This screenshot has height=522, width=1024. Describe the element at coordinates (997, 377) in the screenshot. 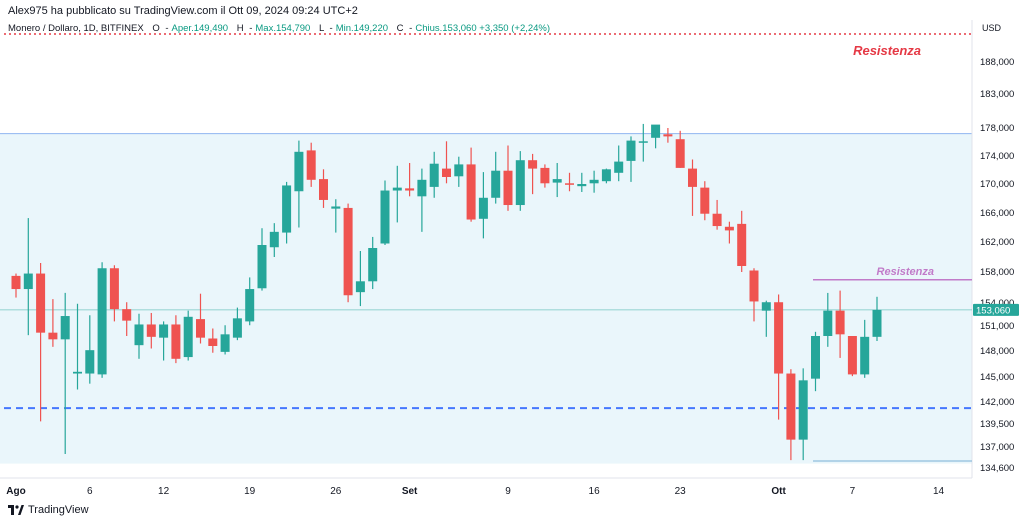

I see `price-tick-label: 145,000` at that location.